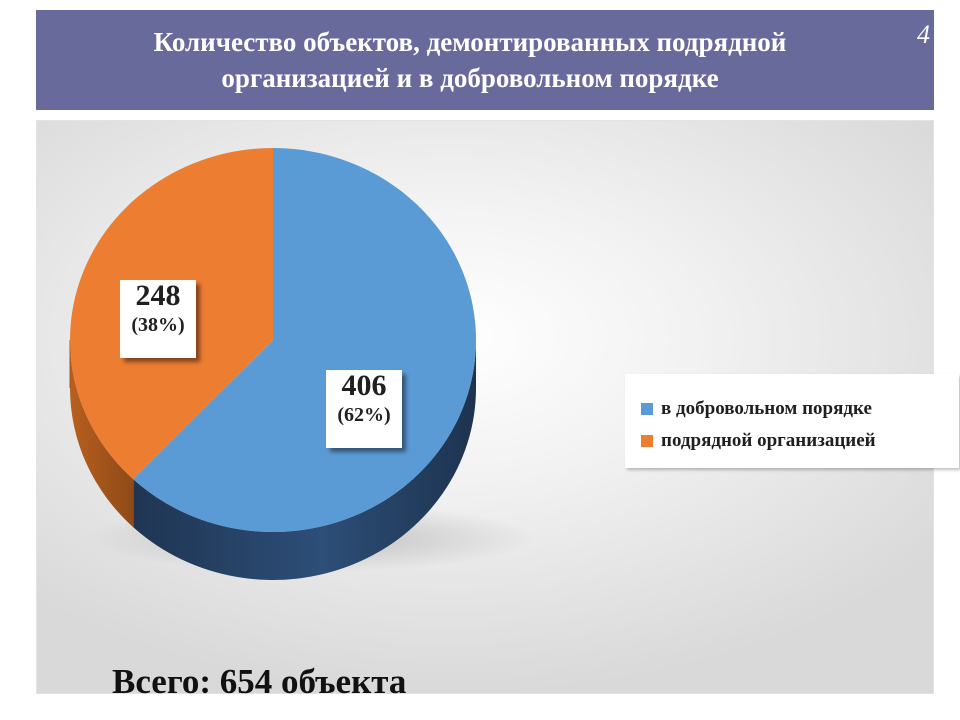 The image size is (960, 720). I want to click on data-label-contractor: 248 (38%), so click(158, 319).